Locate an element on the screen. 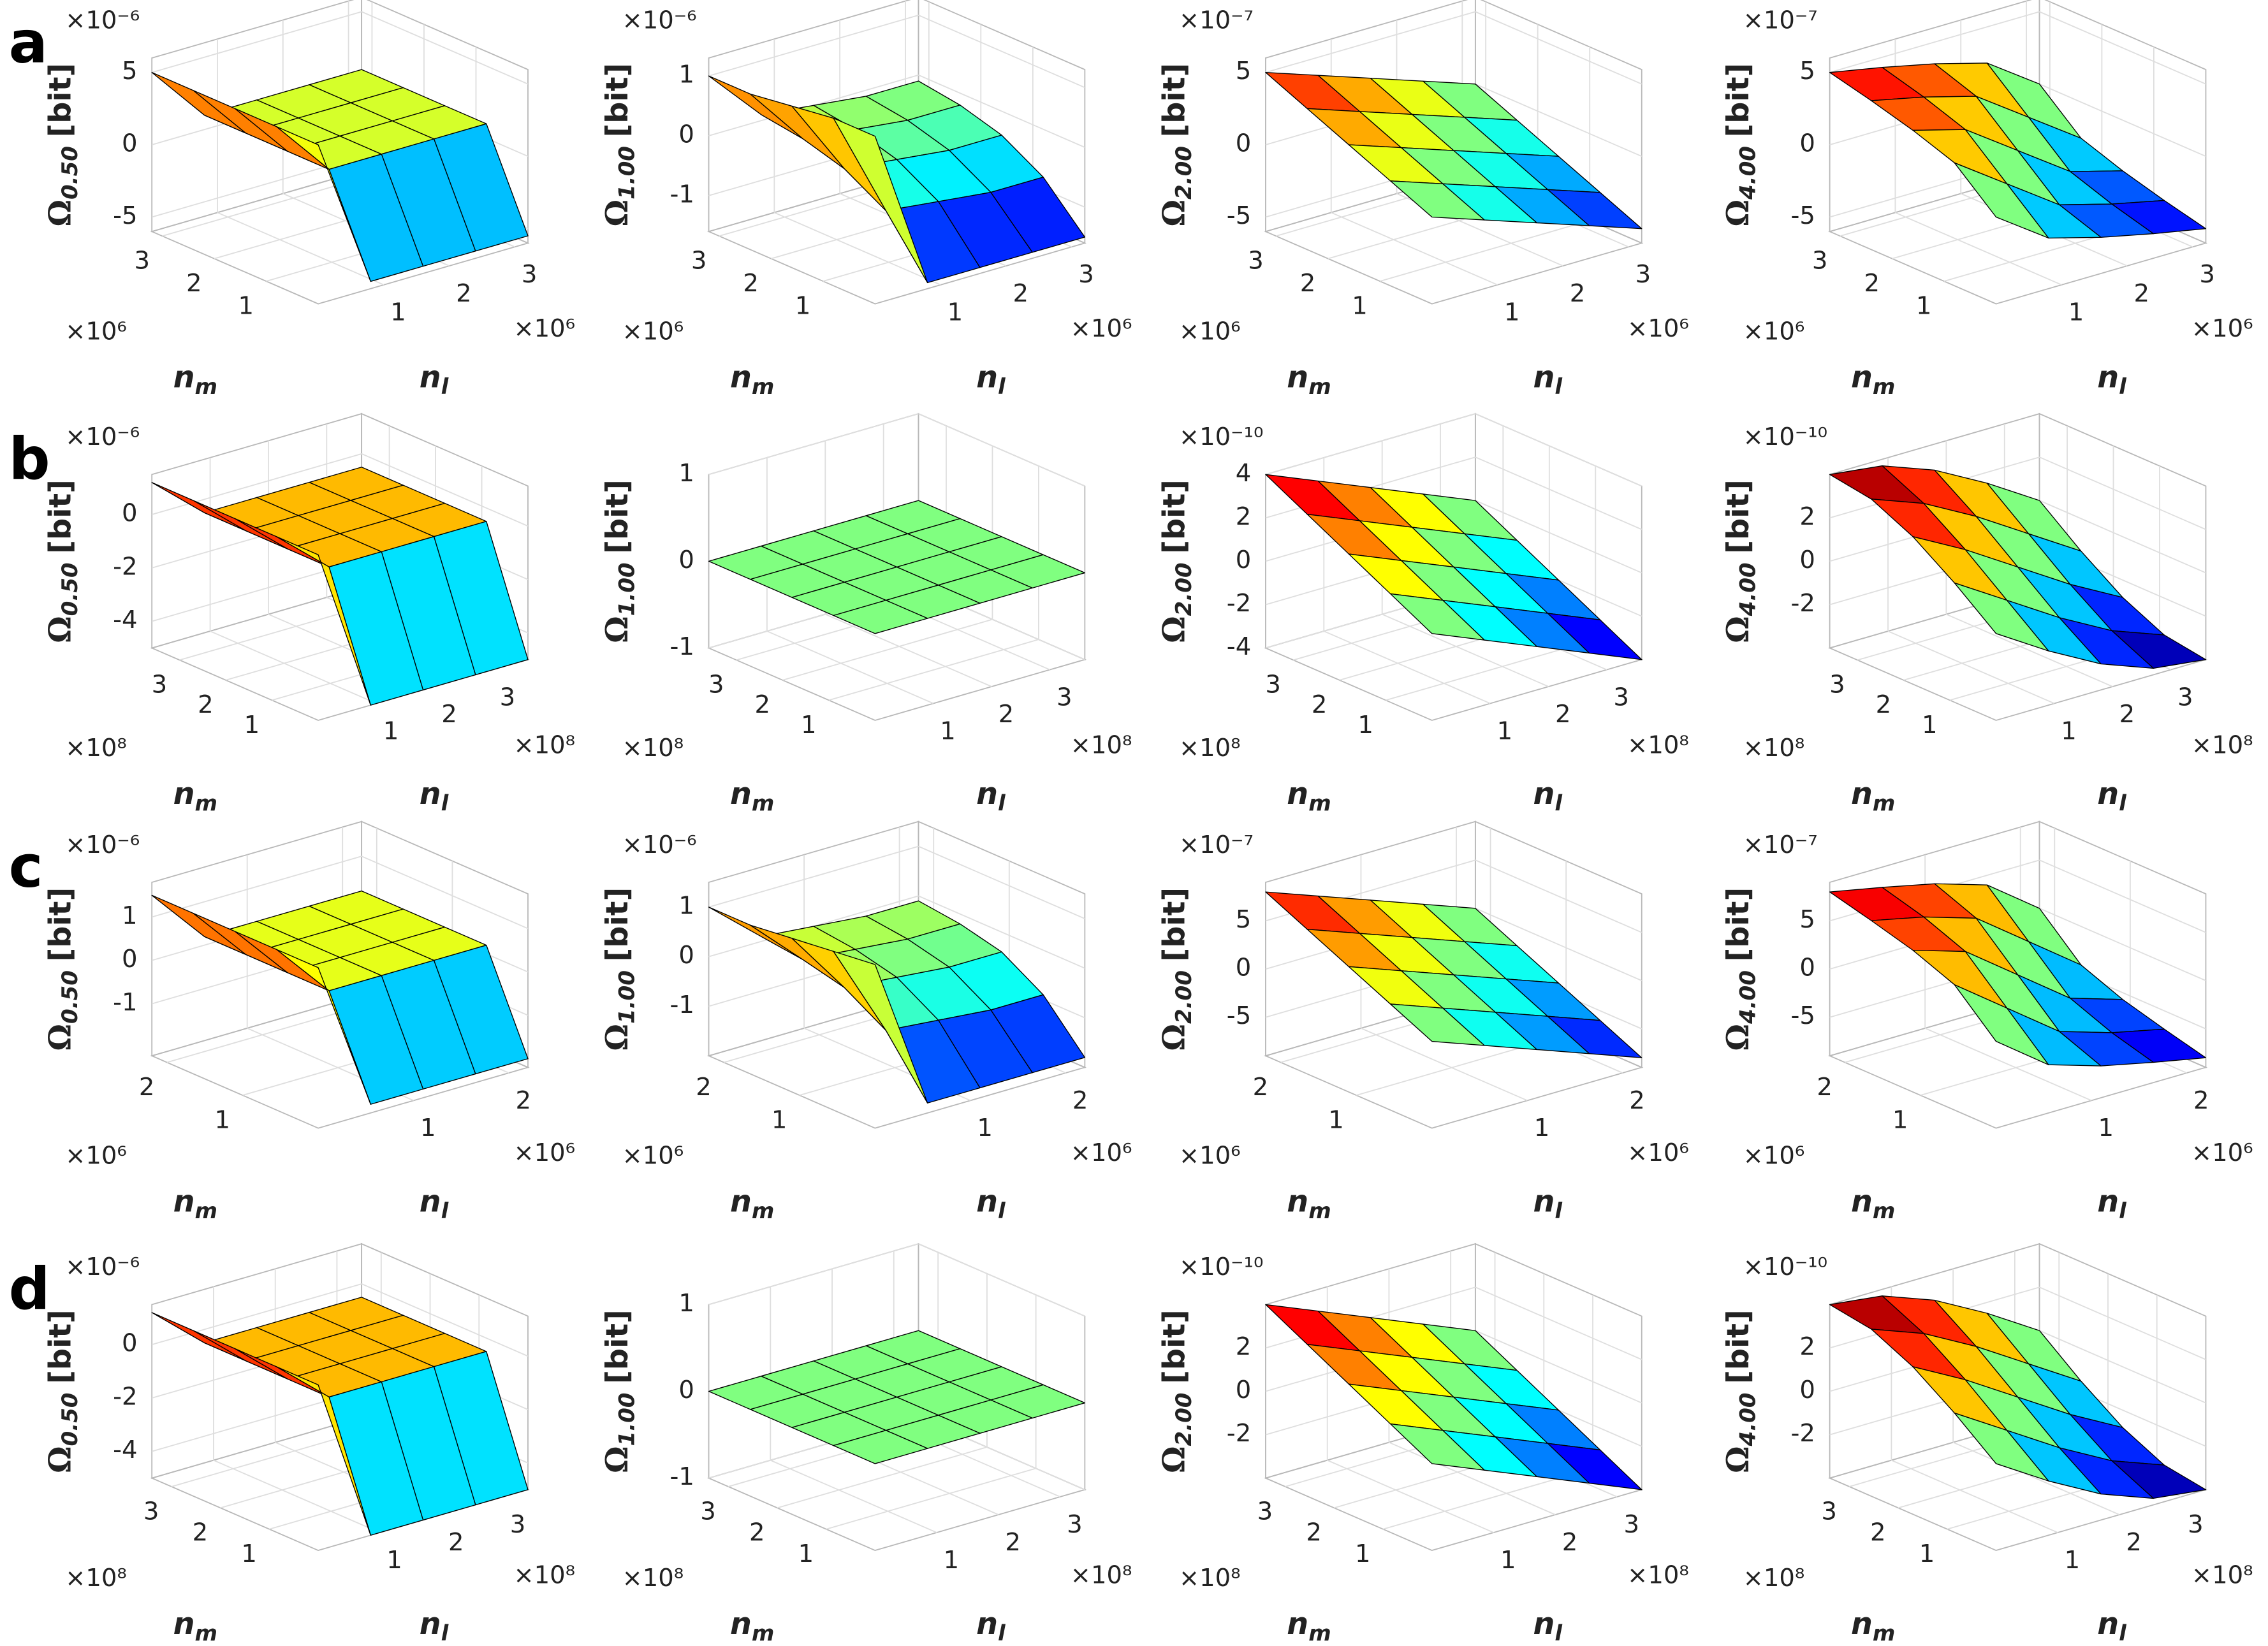  back-pane is located at coordinates (1934, 116).